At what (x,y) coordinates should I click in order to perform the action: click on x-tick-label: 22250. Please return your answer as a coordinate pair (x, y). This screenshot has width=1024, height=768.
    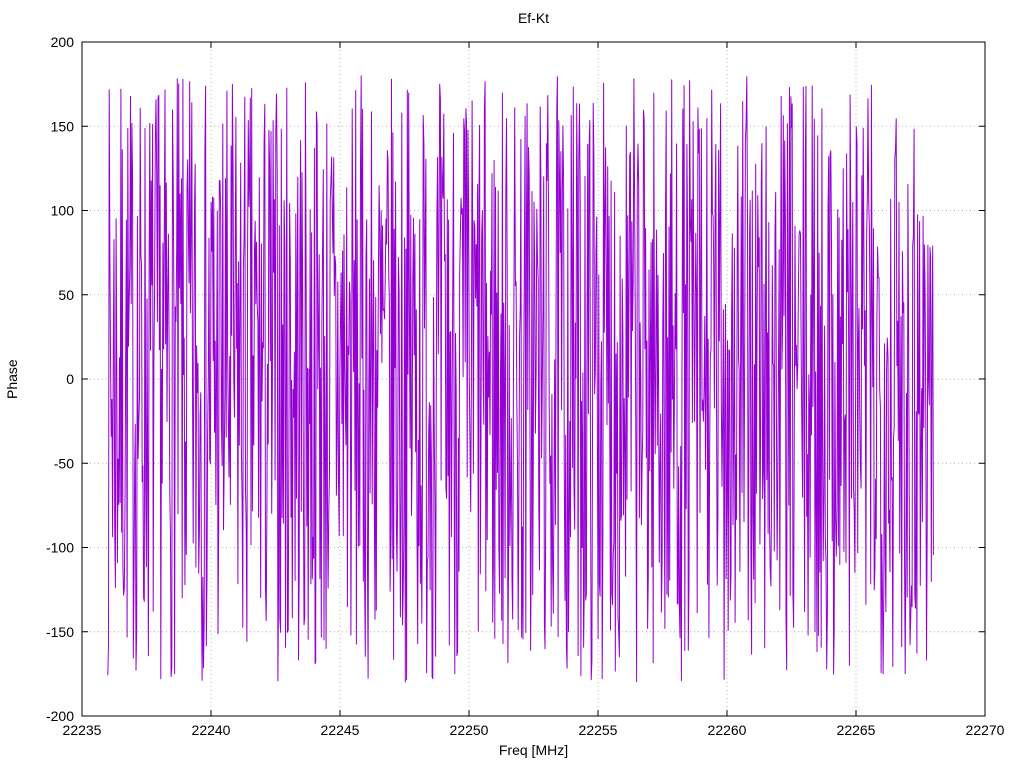
    Looking at the image, I should click on (469, 730).